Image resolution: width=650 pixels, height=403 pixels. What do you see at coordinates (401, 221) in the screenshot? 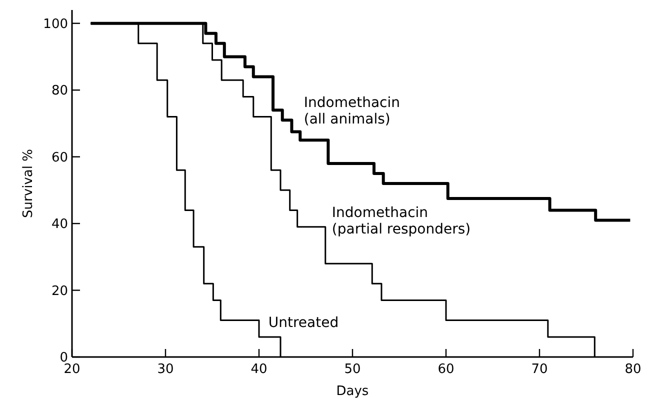
I see `series-label: Indomethacin (partial responders)` at bounding box center [401, 221].